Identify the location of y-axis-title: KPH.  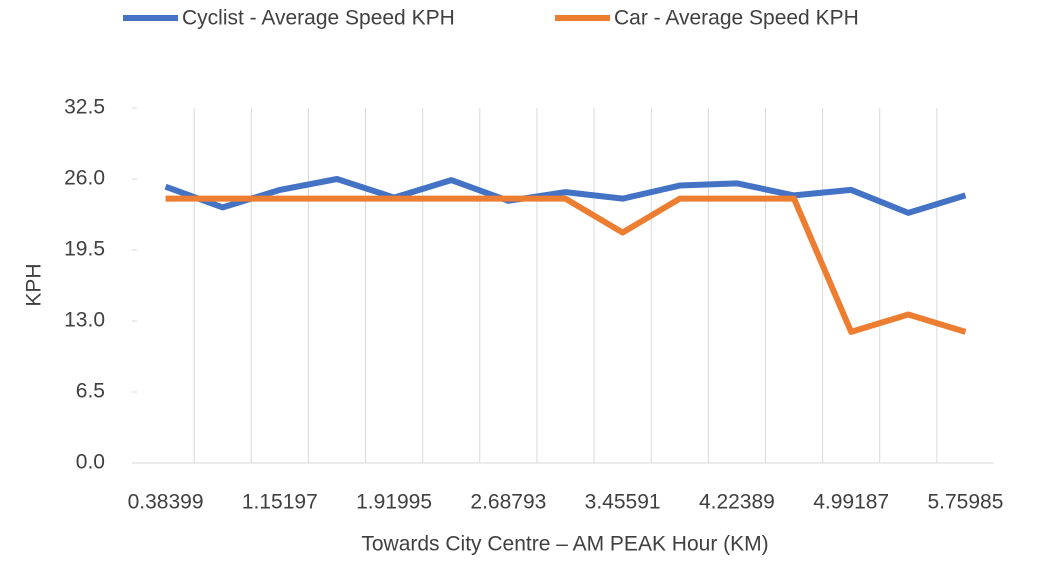
(34, 284).